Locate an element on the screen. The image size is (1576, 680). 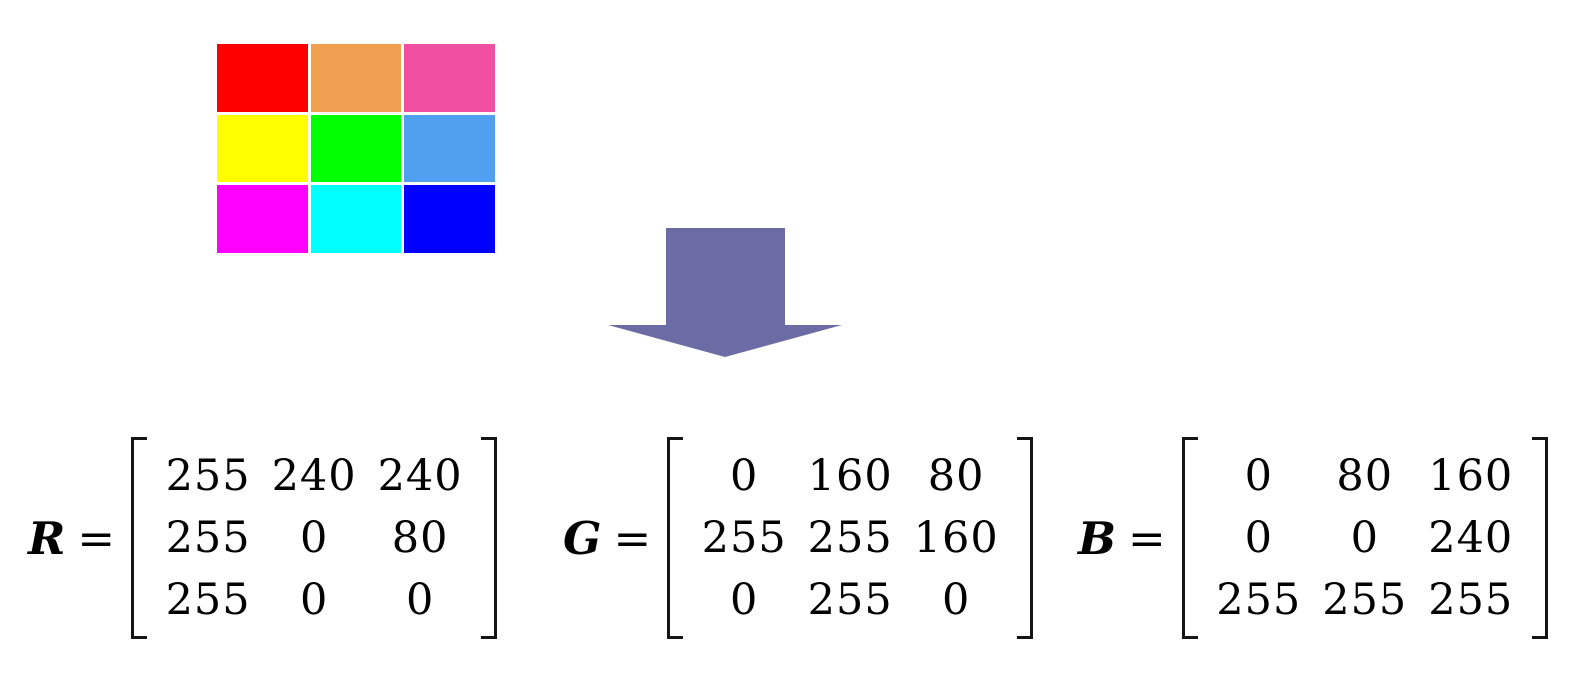
matrix-g: G = 0 160 80 255 255 160 0 255 0 is located at coordinates (798, 538).